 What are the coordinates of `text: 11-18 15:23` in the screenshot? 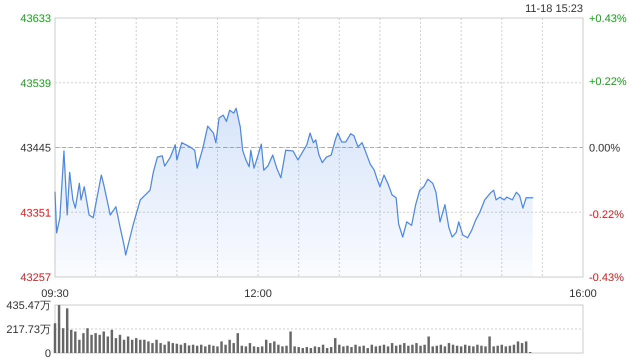 It's located at (554, 9).